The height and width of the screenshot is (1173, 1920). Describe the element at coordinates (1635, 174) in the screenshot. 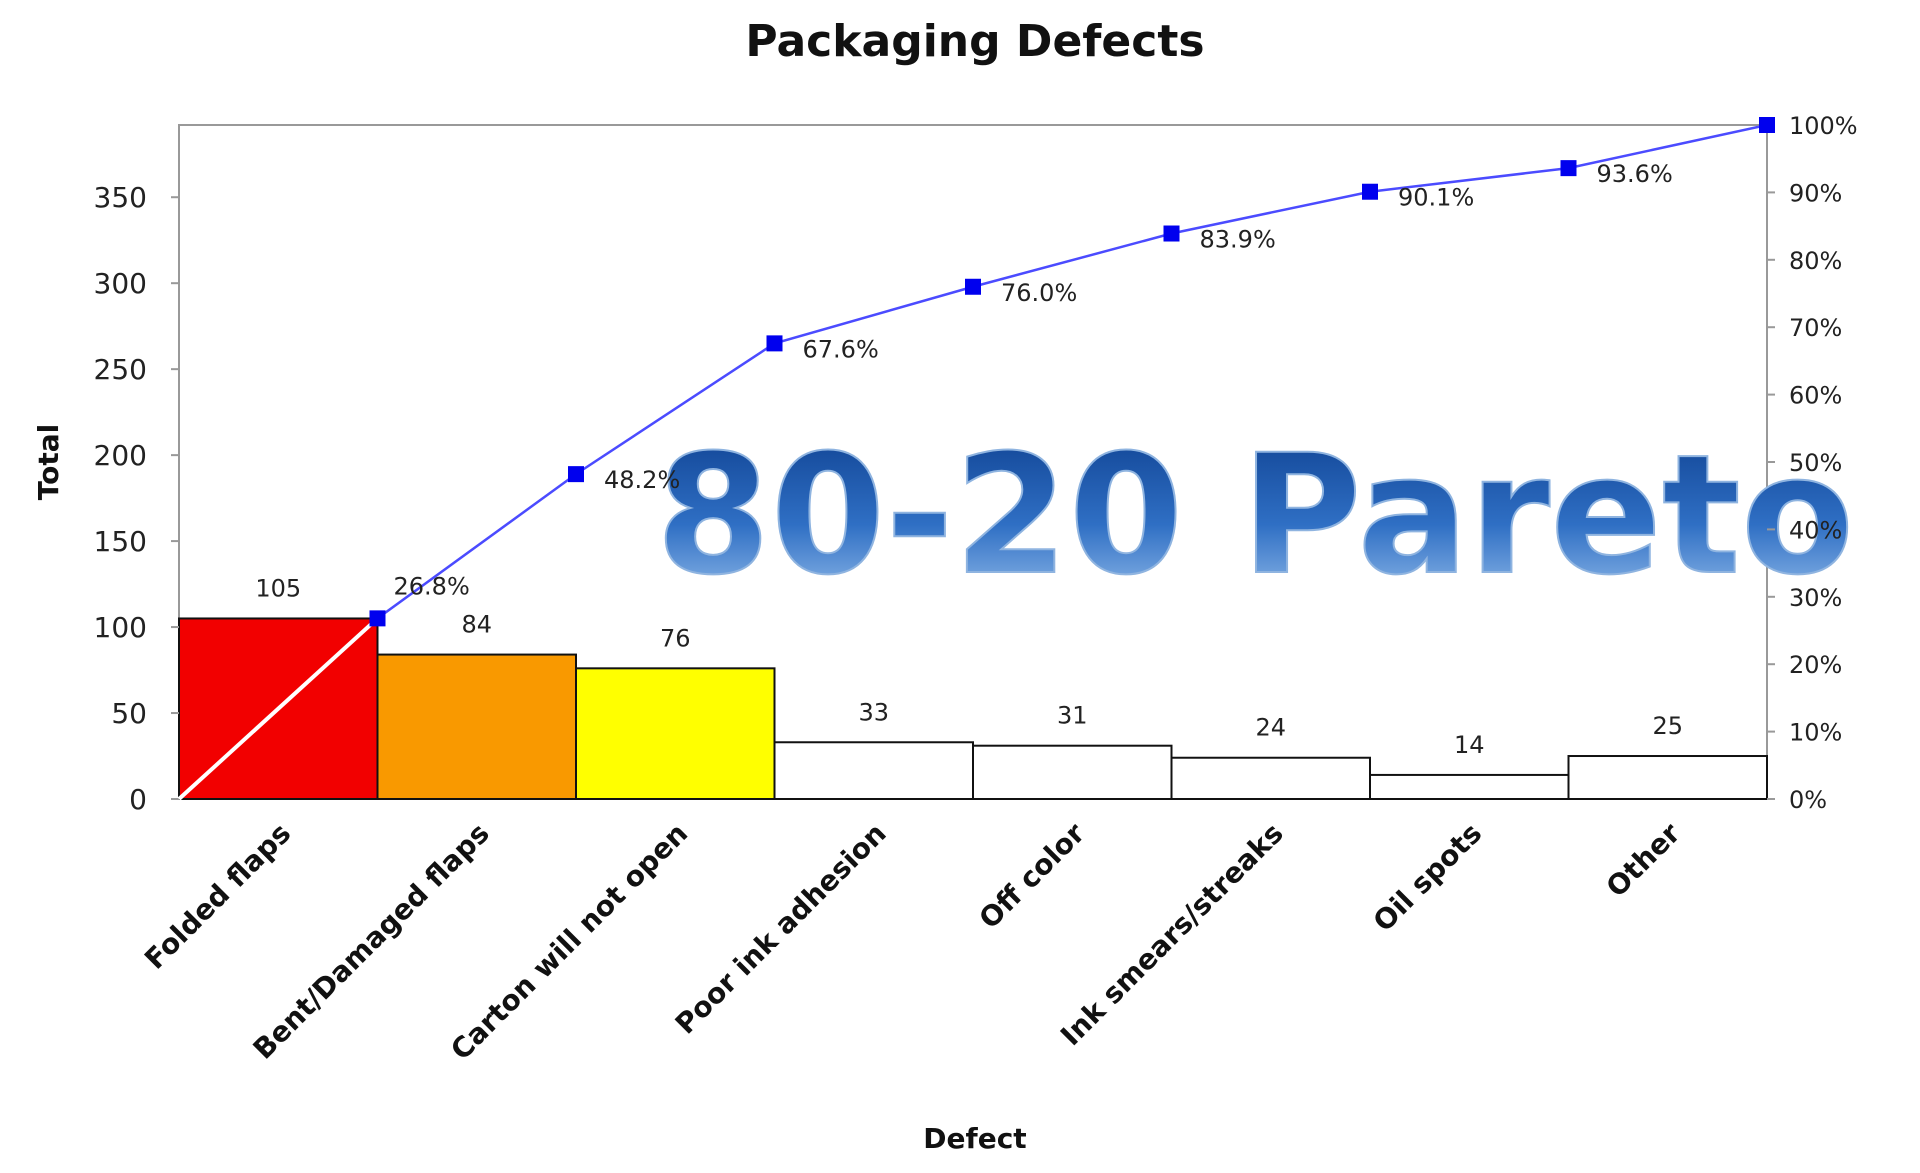

I see `cumulative-percent-label: 93.6%` at that location.